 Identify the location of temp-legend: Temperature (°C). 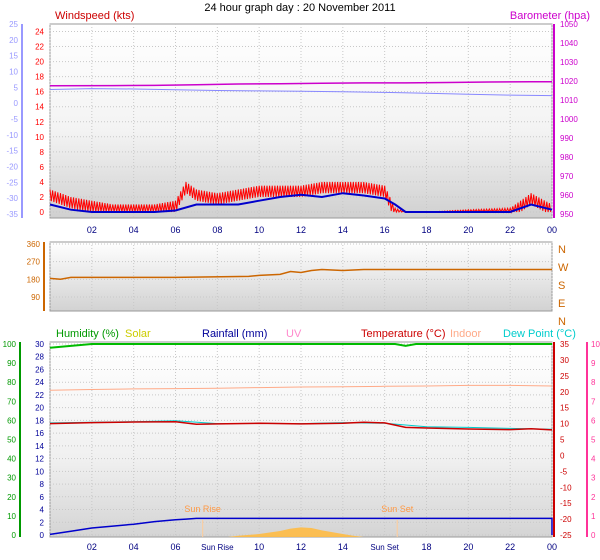
(403, 334).